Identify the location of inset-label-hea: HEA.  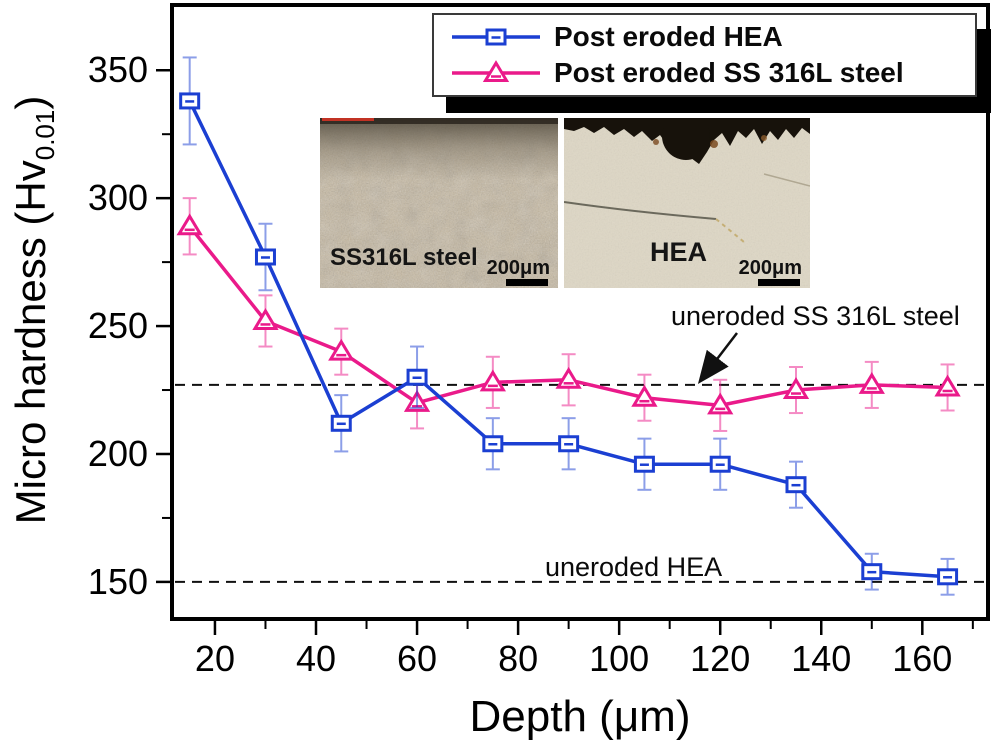
(679, 252).